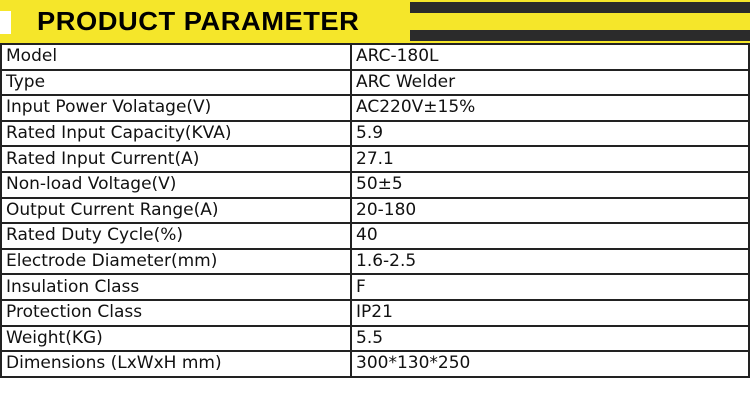 Image resolution: width=750 pixels, height=412 pixels. I want to click on param-value: F, so click(550, 287).